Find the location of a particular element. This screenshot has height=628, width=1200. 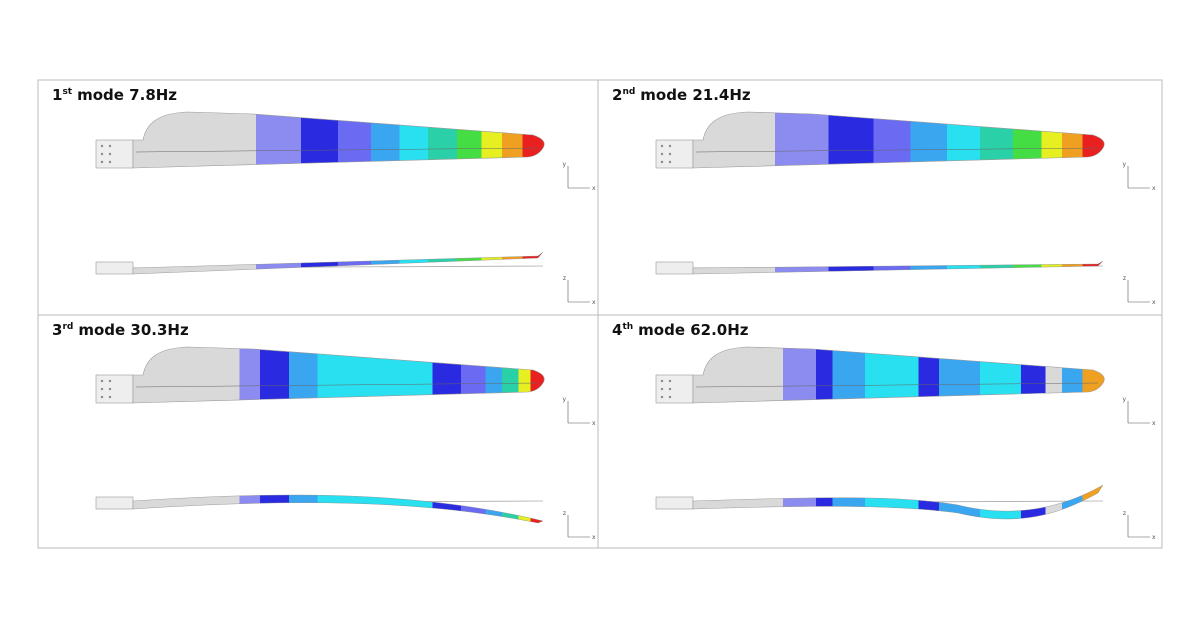

blade-root is located at coordinates (674, 389).